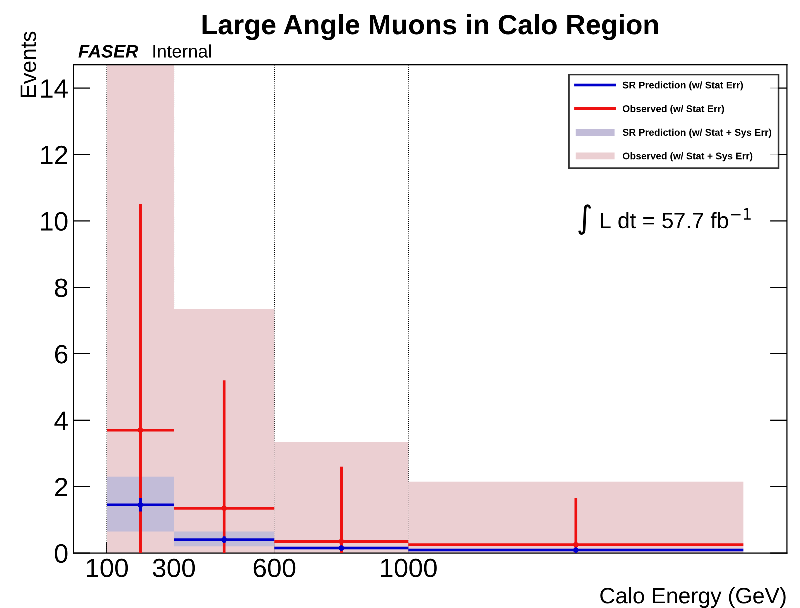 This screenshot has height=608, width=800. What do you see at coordinates (687, 157) in the screenshot?
I see `legend-label: Observed (w/ Stat + Sys Err)` at bounding box center [687, 157].